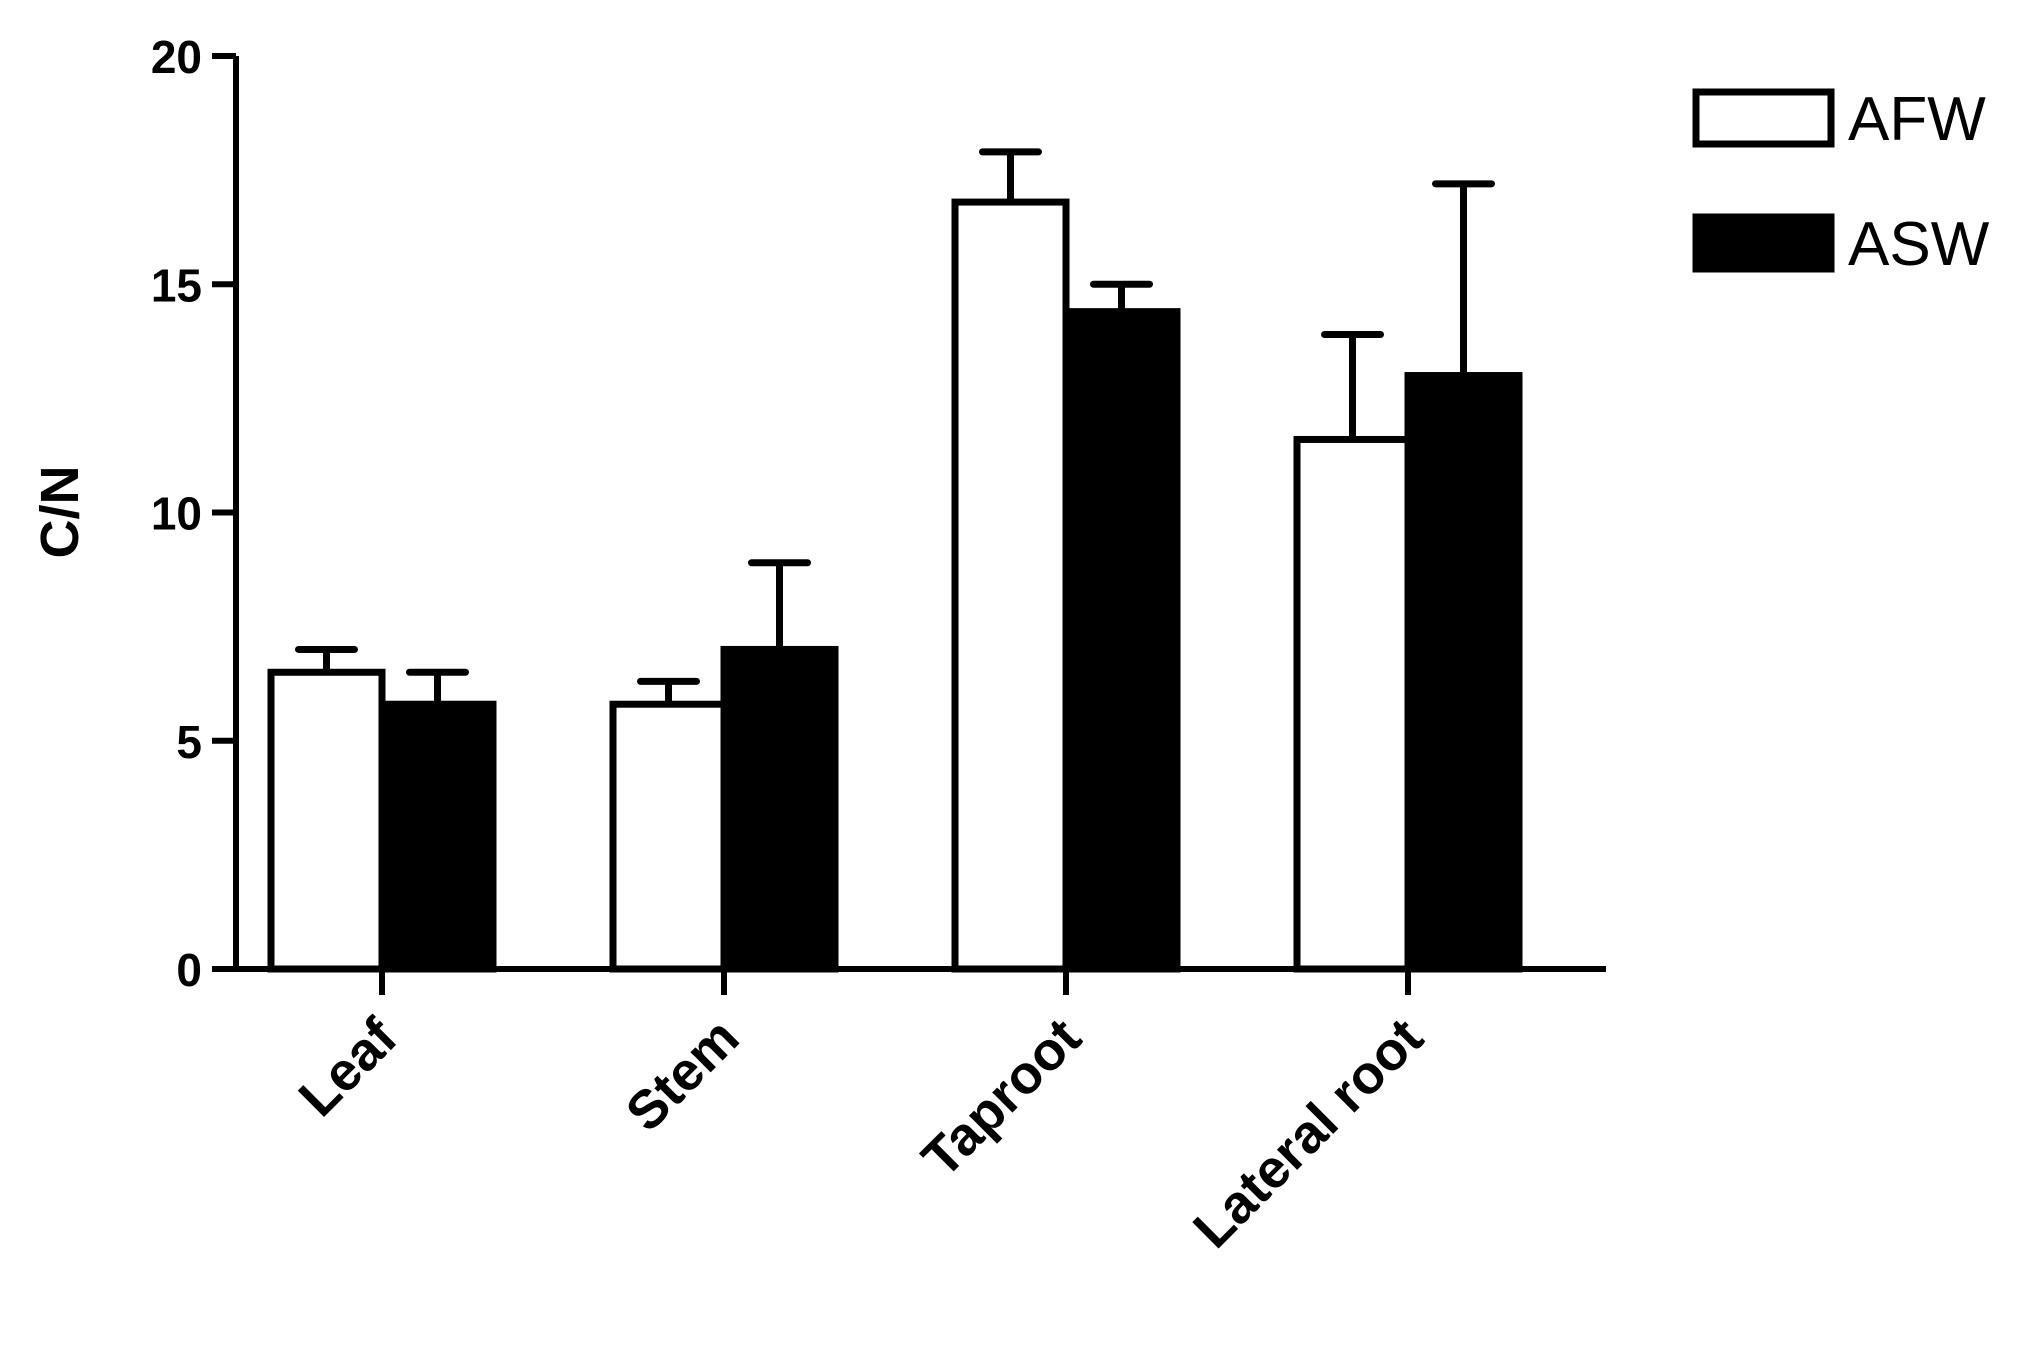 The height and width of the screenshot is (1358, 2043). I want to click on legend-label-asw: ASW, so click(1919, 244).